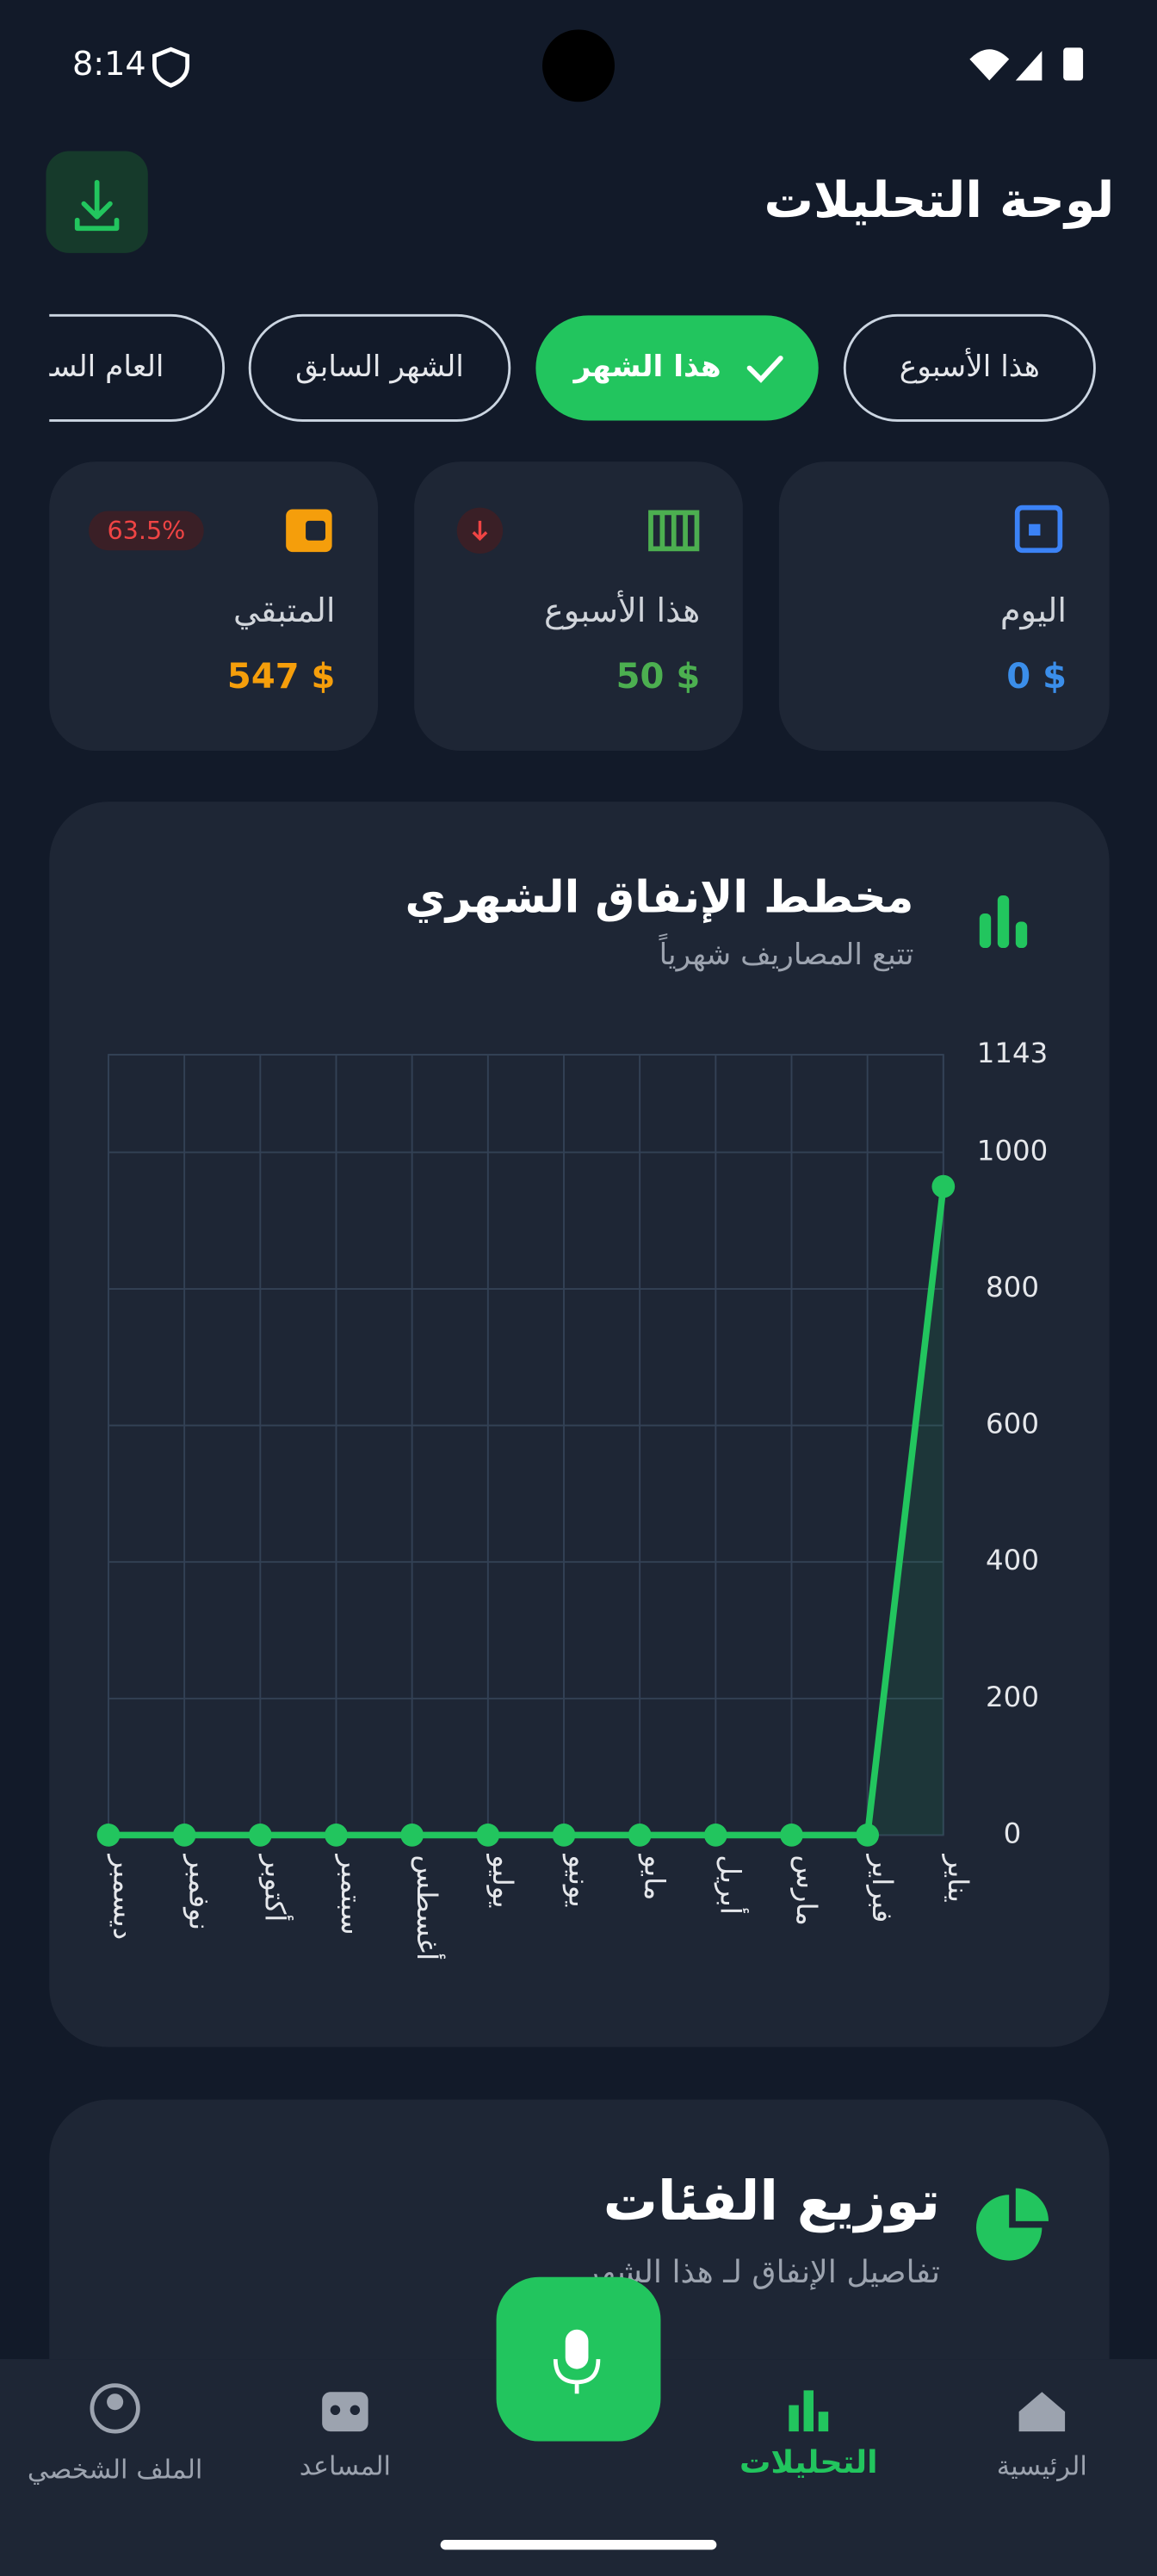 The width and height of the screenshot is (1157, 2576). What do you see at coordinates (659, 898) in the screenshot?
I see `chart-title: مخطط الإنفاق الشهري` at bounding box center [659, 898].